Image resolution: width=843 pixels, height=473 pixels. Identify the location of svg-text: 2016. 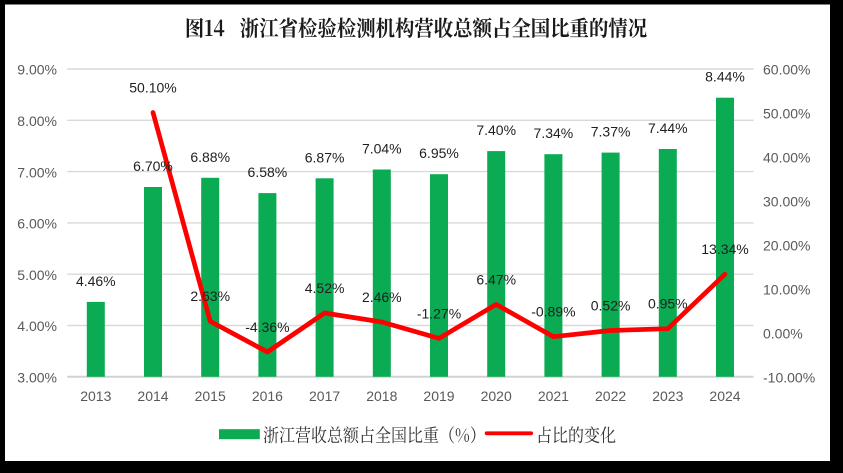
(267, 396).